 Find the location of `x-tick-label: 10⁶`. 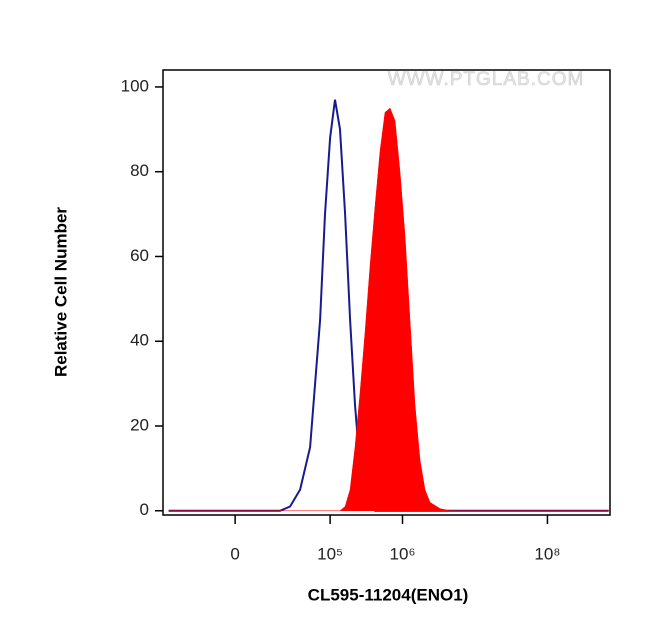

x-tick-label: 10⁶ is located at coordinates (403, 553).